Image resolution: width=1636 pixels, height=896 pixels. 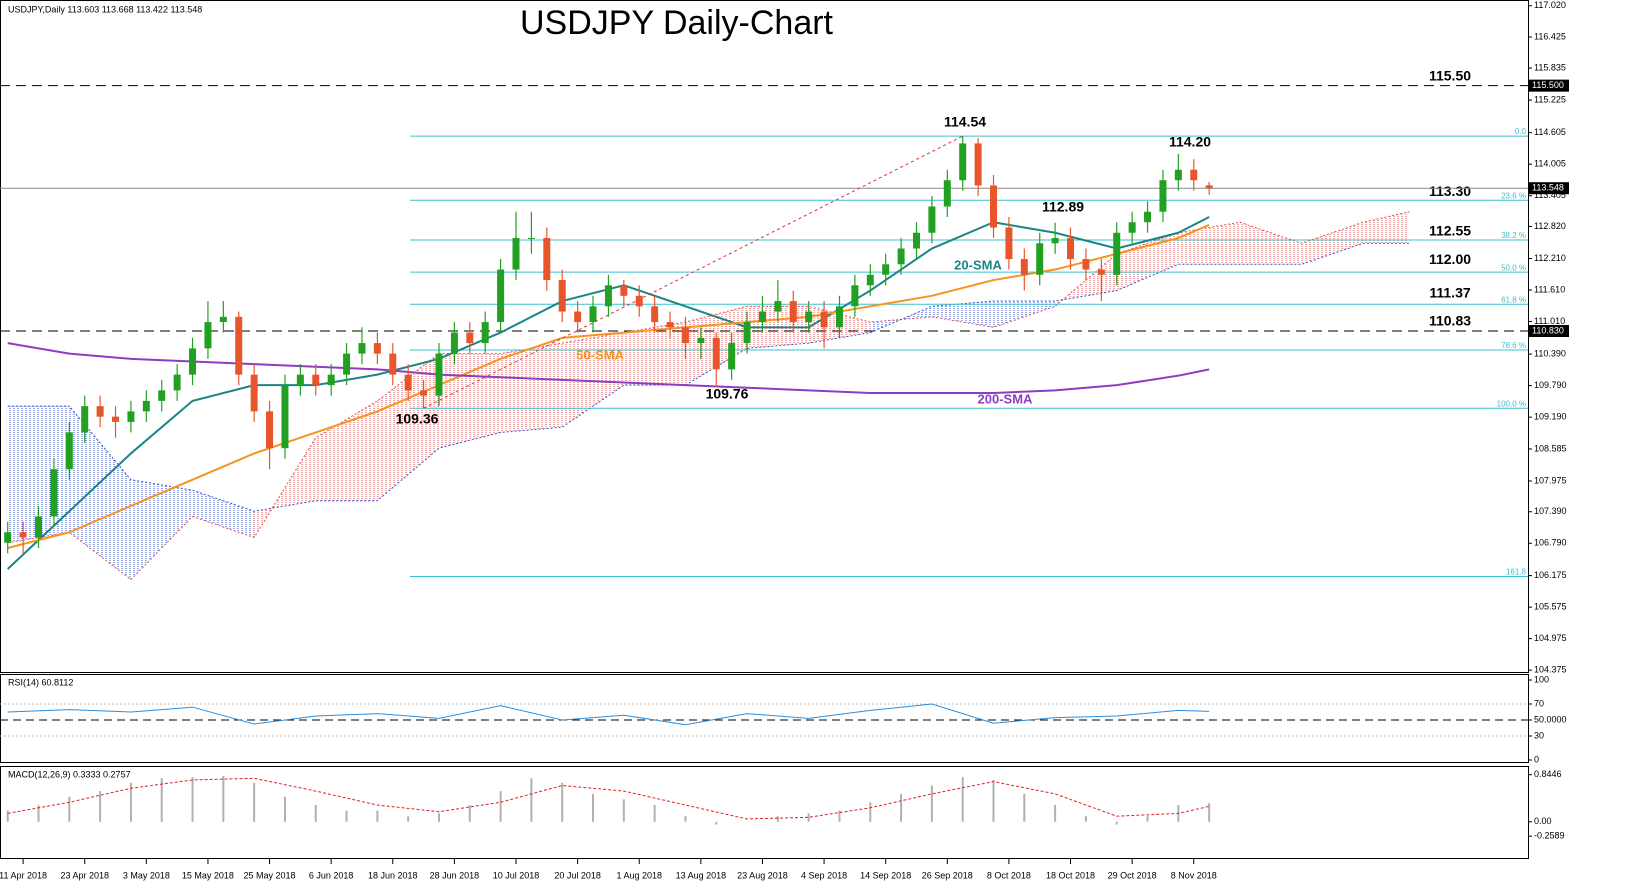 What do you see at coordinates (1450, 259) in the screenshot?
I see `level-label: 112.00` at bounding box center [1450, 259].